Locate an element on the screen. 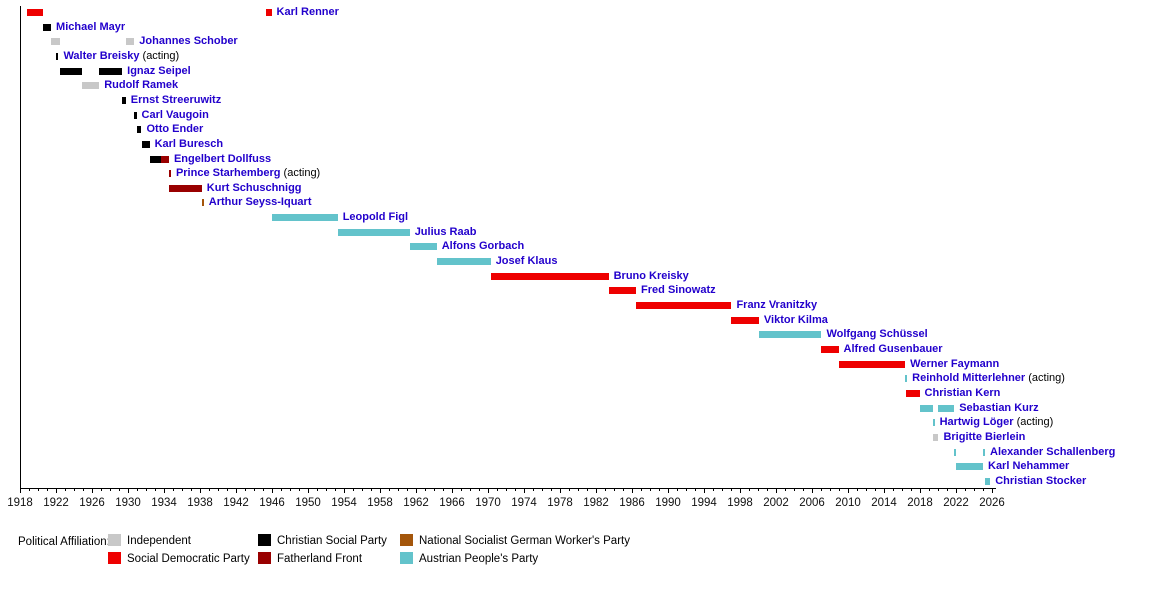 The height and width of the screenshot is (590, 1150). chancellor-name: Werner Faymann is located at coordinates (955, 363).